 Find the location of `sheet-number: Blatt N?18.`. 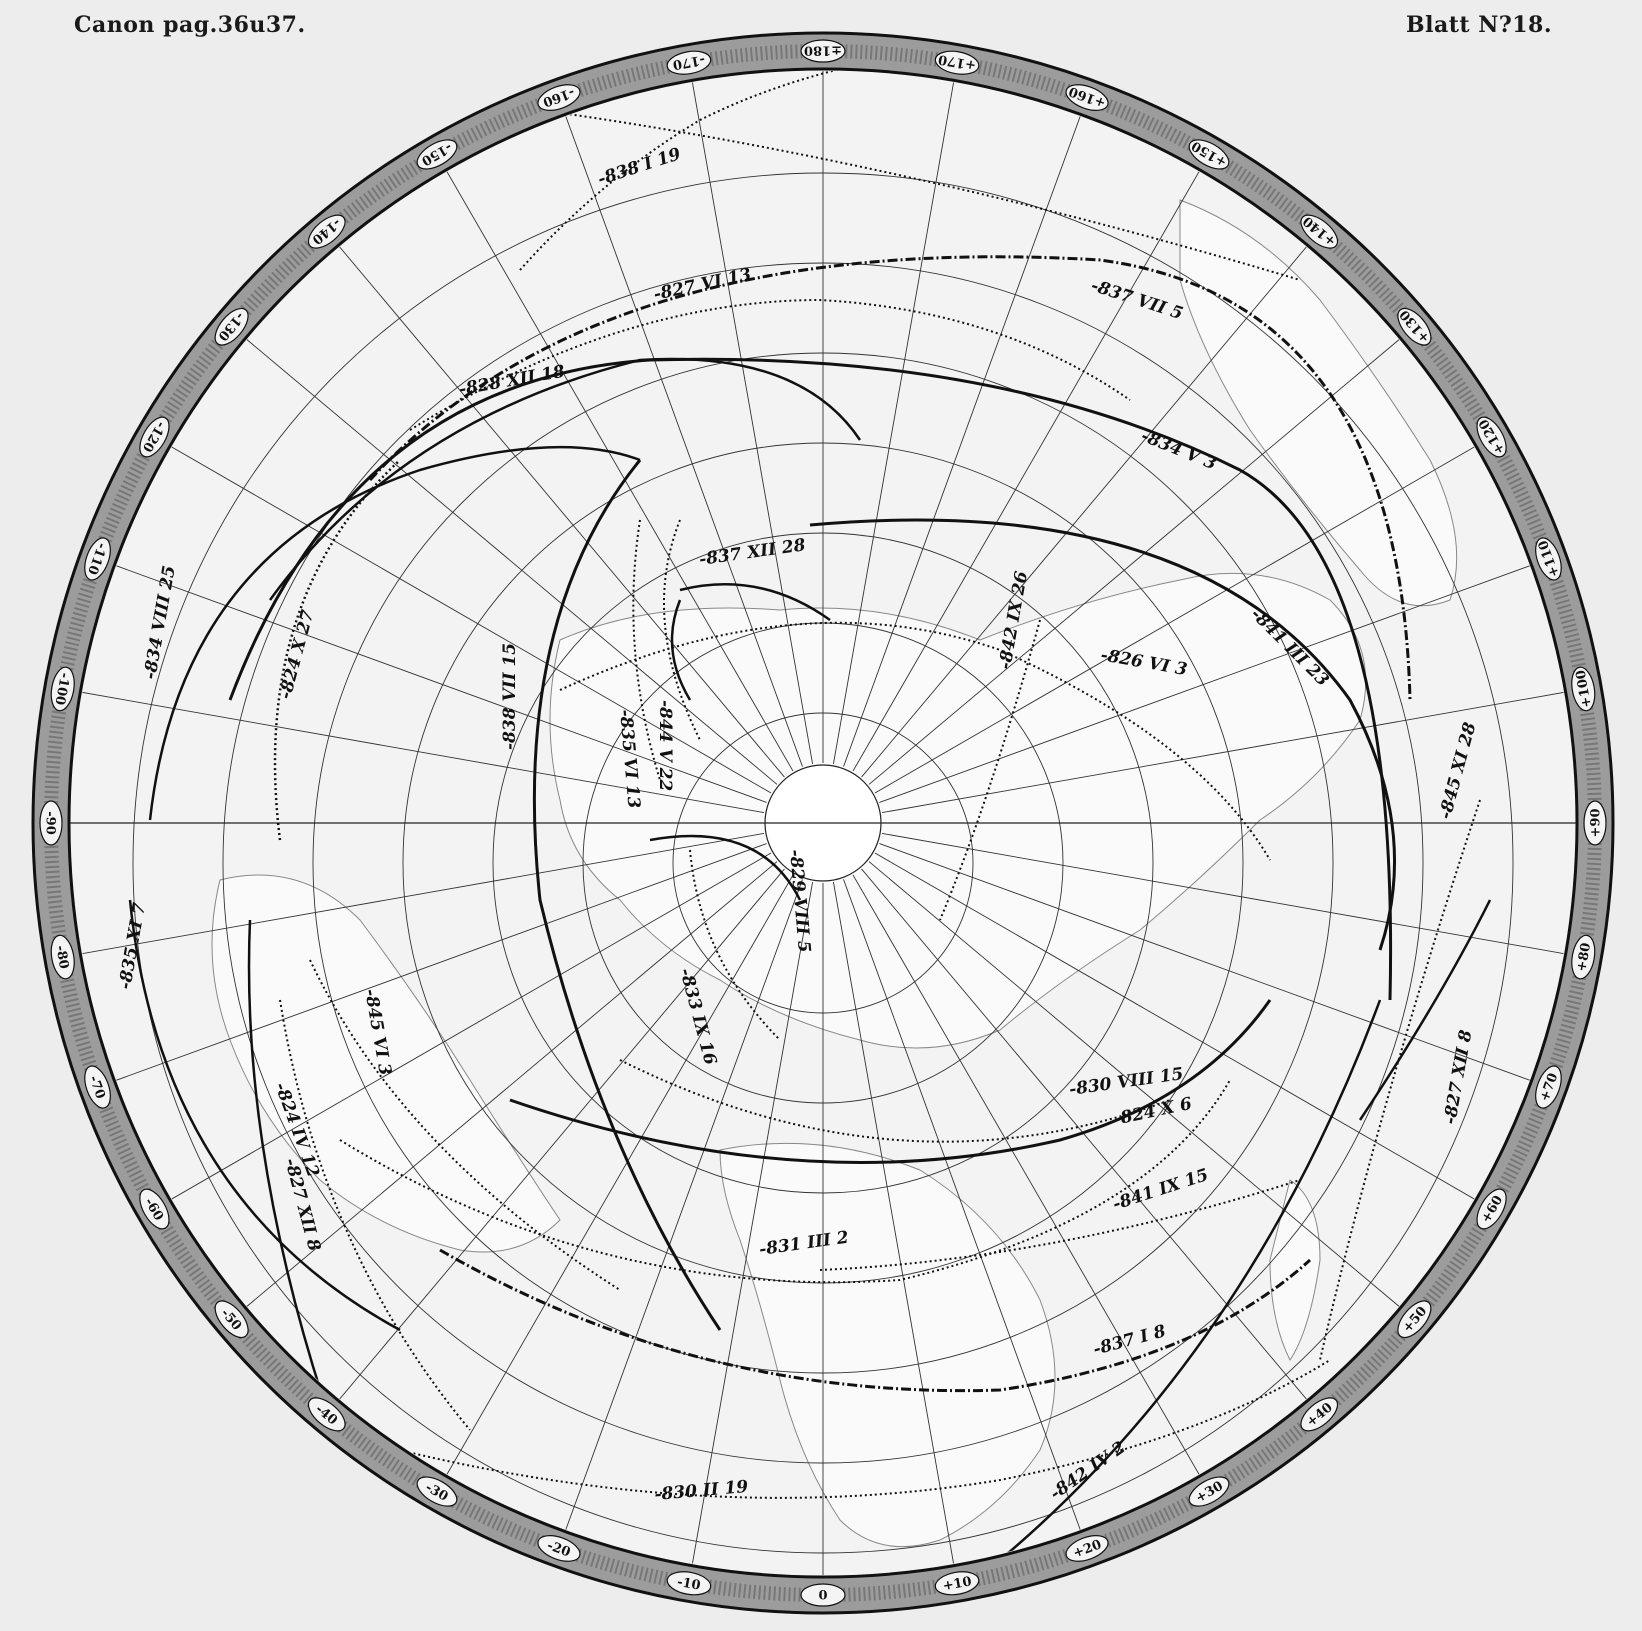

sheet-number: Blatt N?18. is located at coordinates (1479, 25).